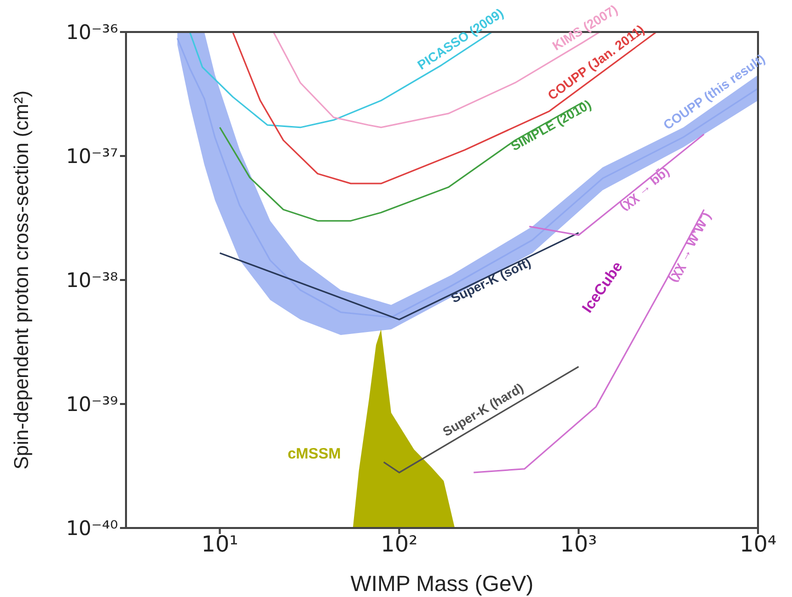 The height and width of the screenshot is (597, 792). Describe the element at coordinates (92, 156) in the screenshot. I see `y-tick-label: 10⁻³⁷` at that location.